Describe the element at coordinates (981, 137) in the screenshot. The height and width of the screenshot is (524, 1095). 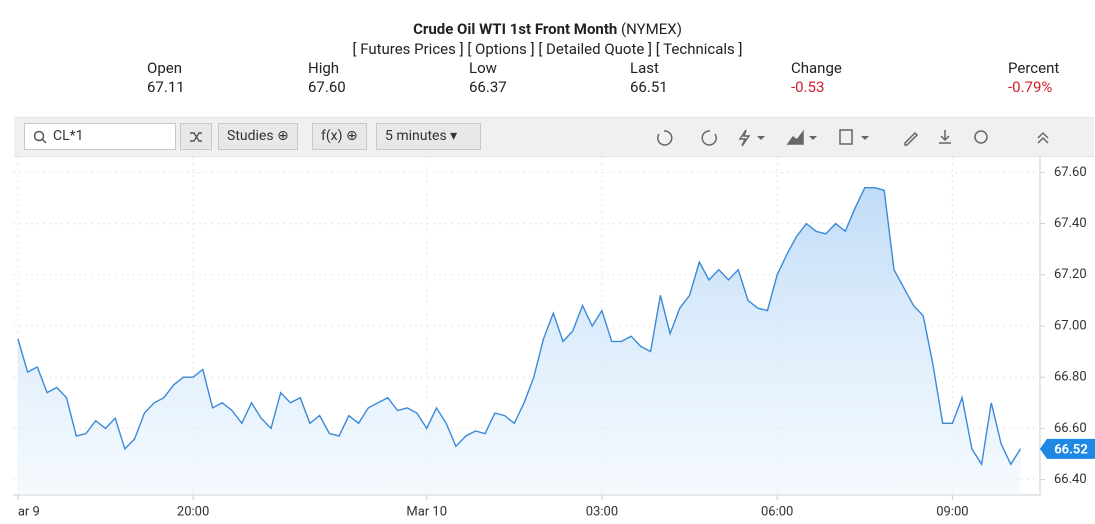
I see `settings-icon` at that location.